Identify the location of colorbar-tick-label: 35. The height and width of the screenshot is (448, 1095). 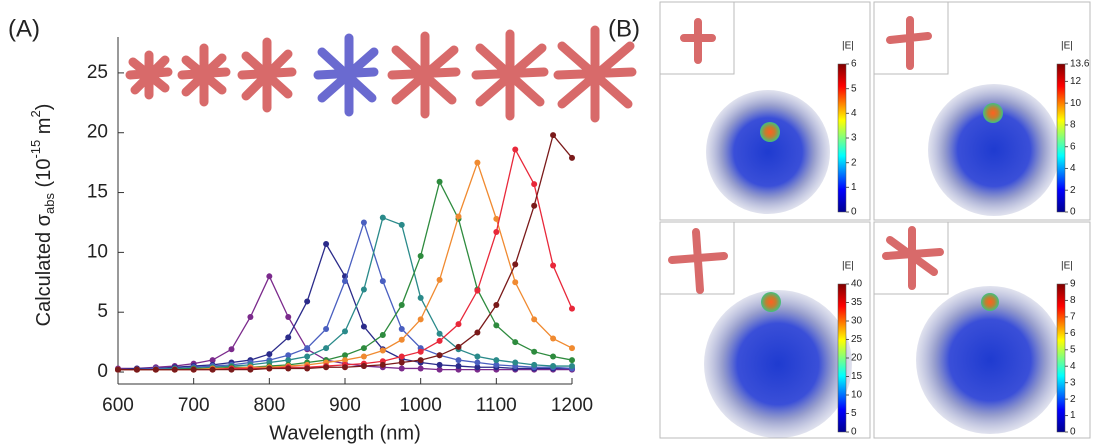
(857, 302).